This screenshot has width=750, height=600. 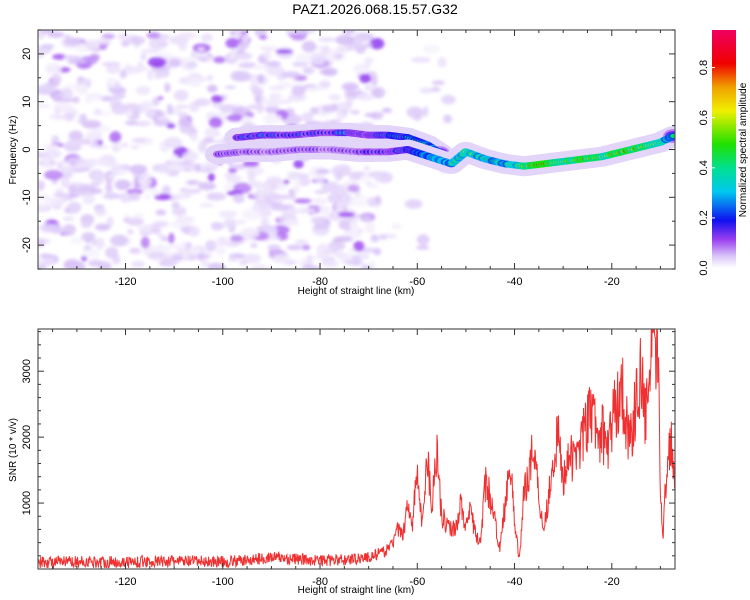 What do you see at coordinates (417, 582) in the screenshot?
I see `snr-x-tick-label: -60` at bounding box center [417, 582].